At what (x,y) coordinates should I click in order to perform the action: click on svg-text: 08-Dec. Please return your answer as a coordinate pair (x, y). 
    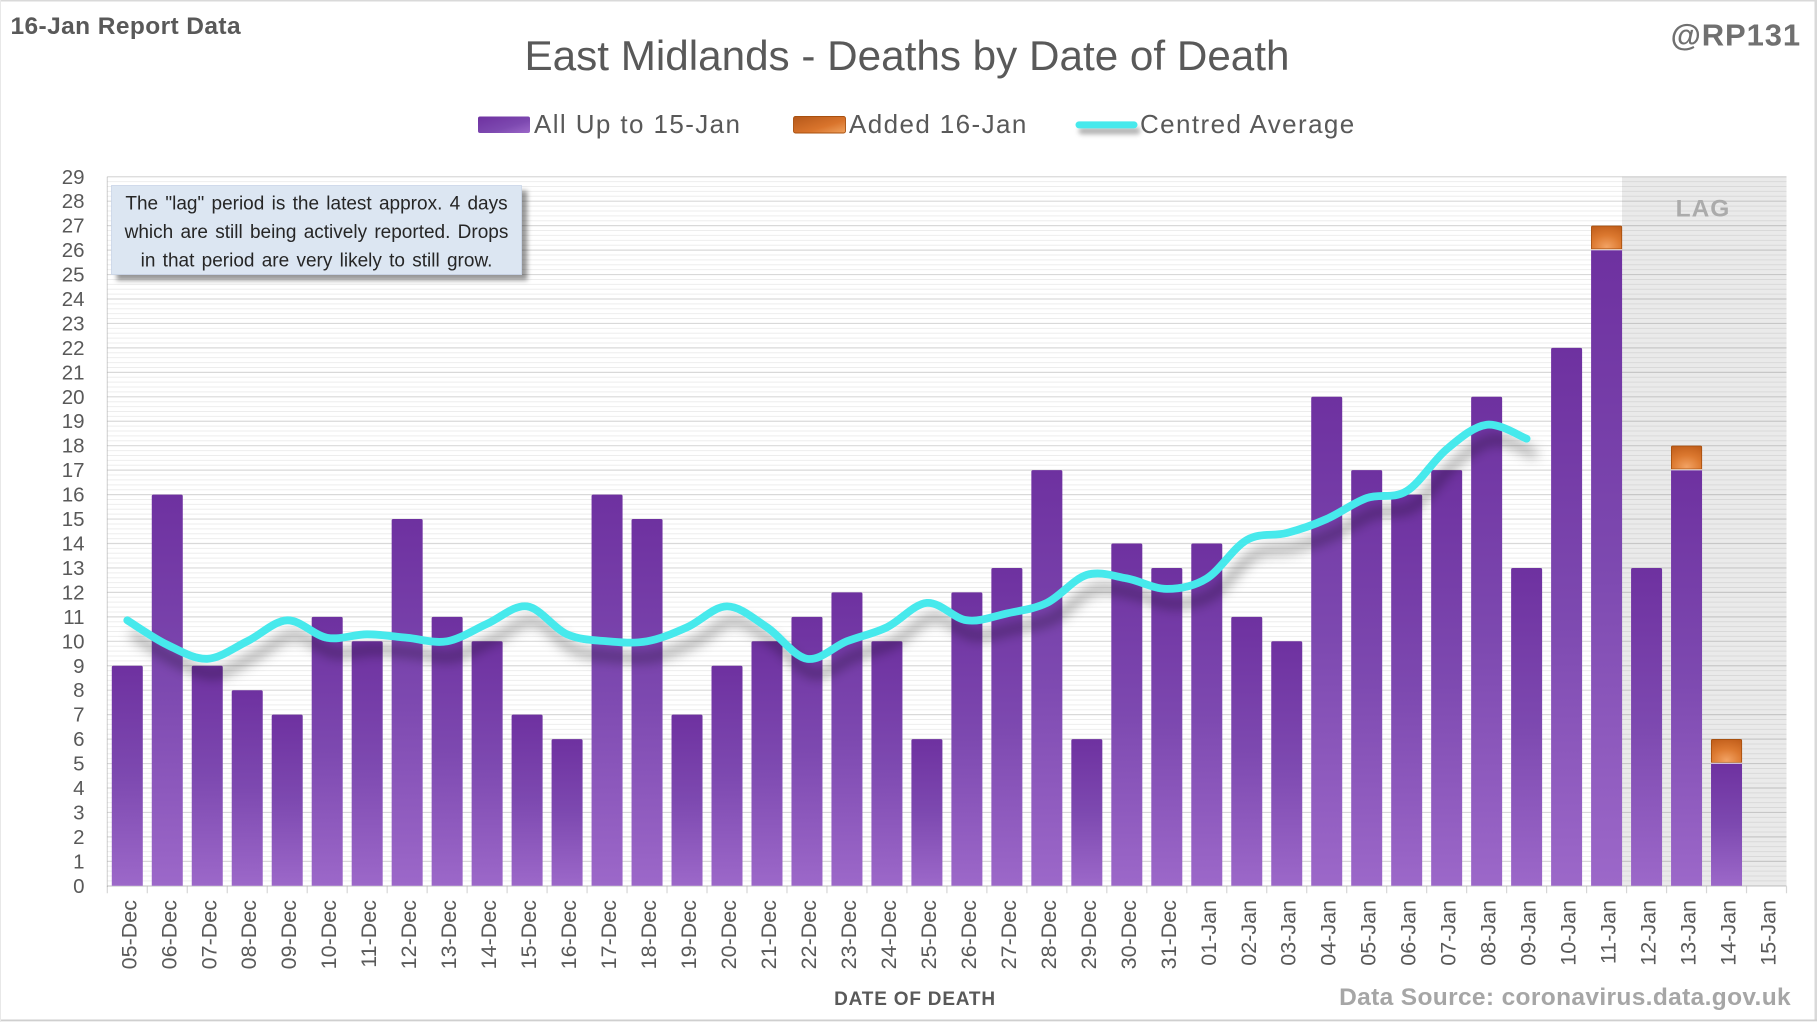
    Looking at the image, I should click on (249, 935).